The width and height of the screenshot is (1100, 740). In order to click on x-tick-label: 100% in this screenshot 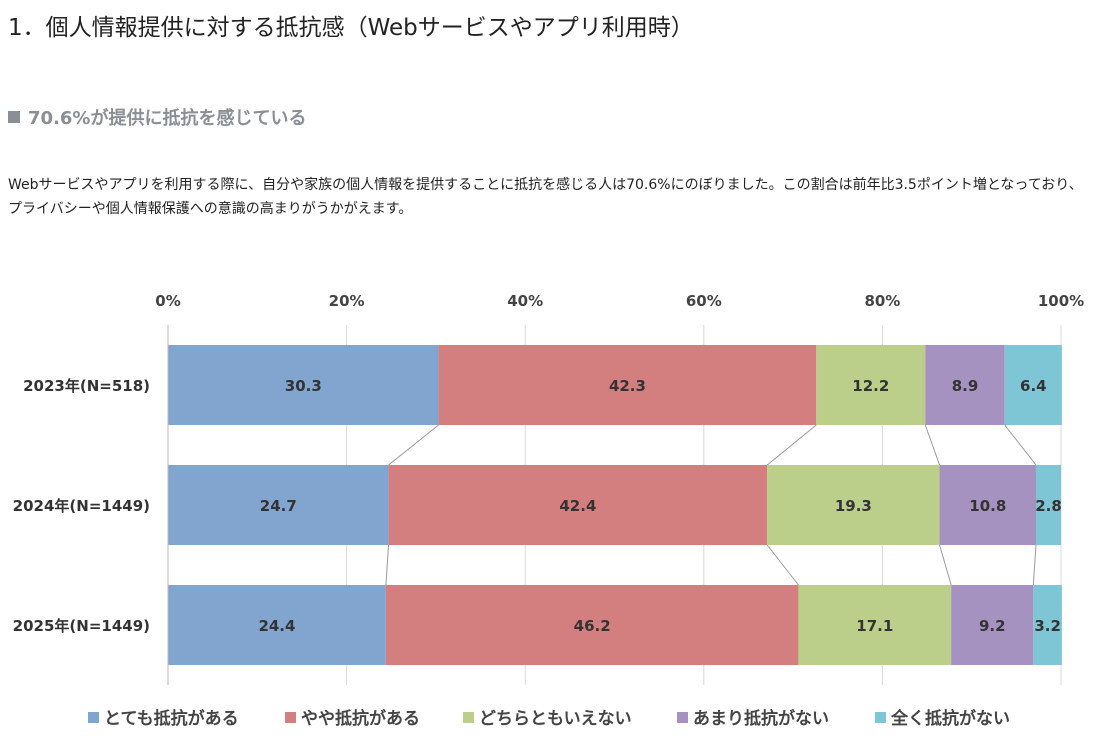, I will do `click(1061, 301)`.